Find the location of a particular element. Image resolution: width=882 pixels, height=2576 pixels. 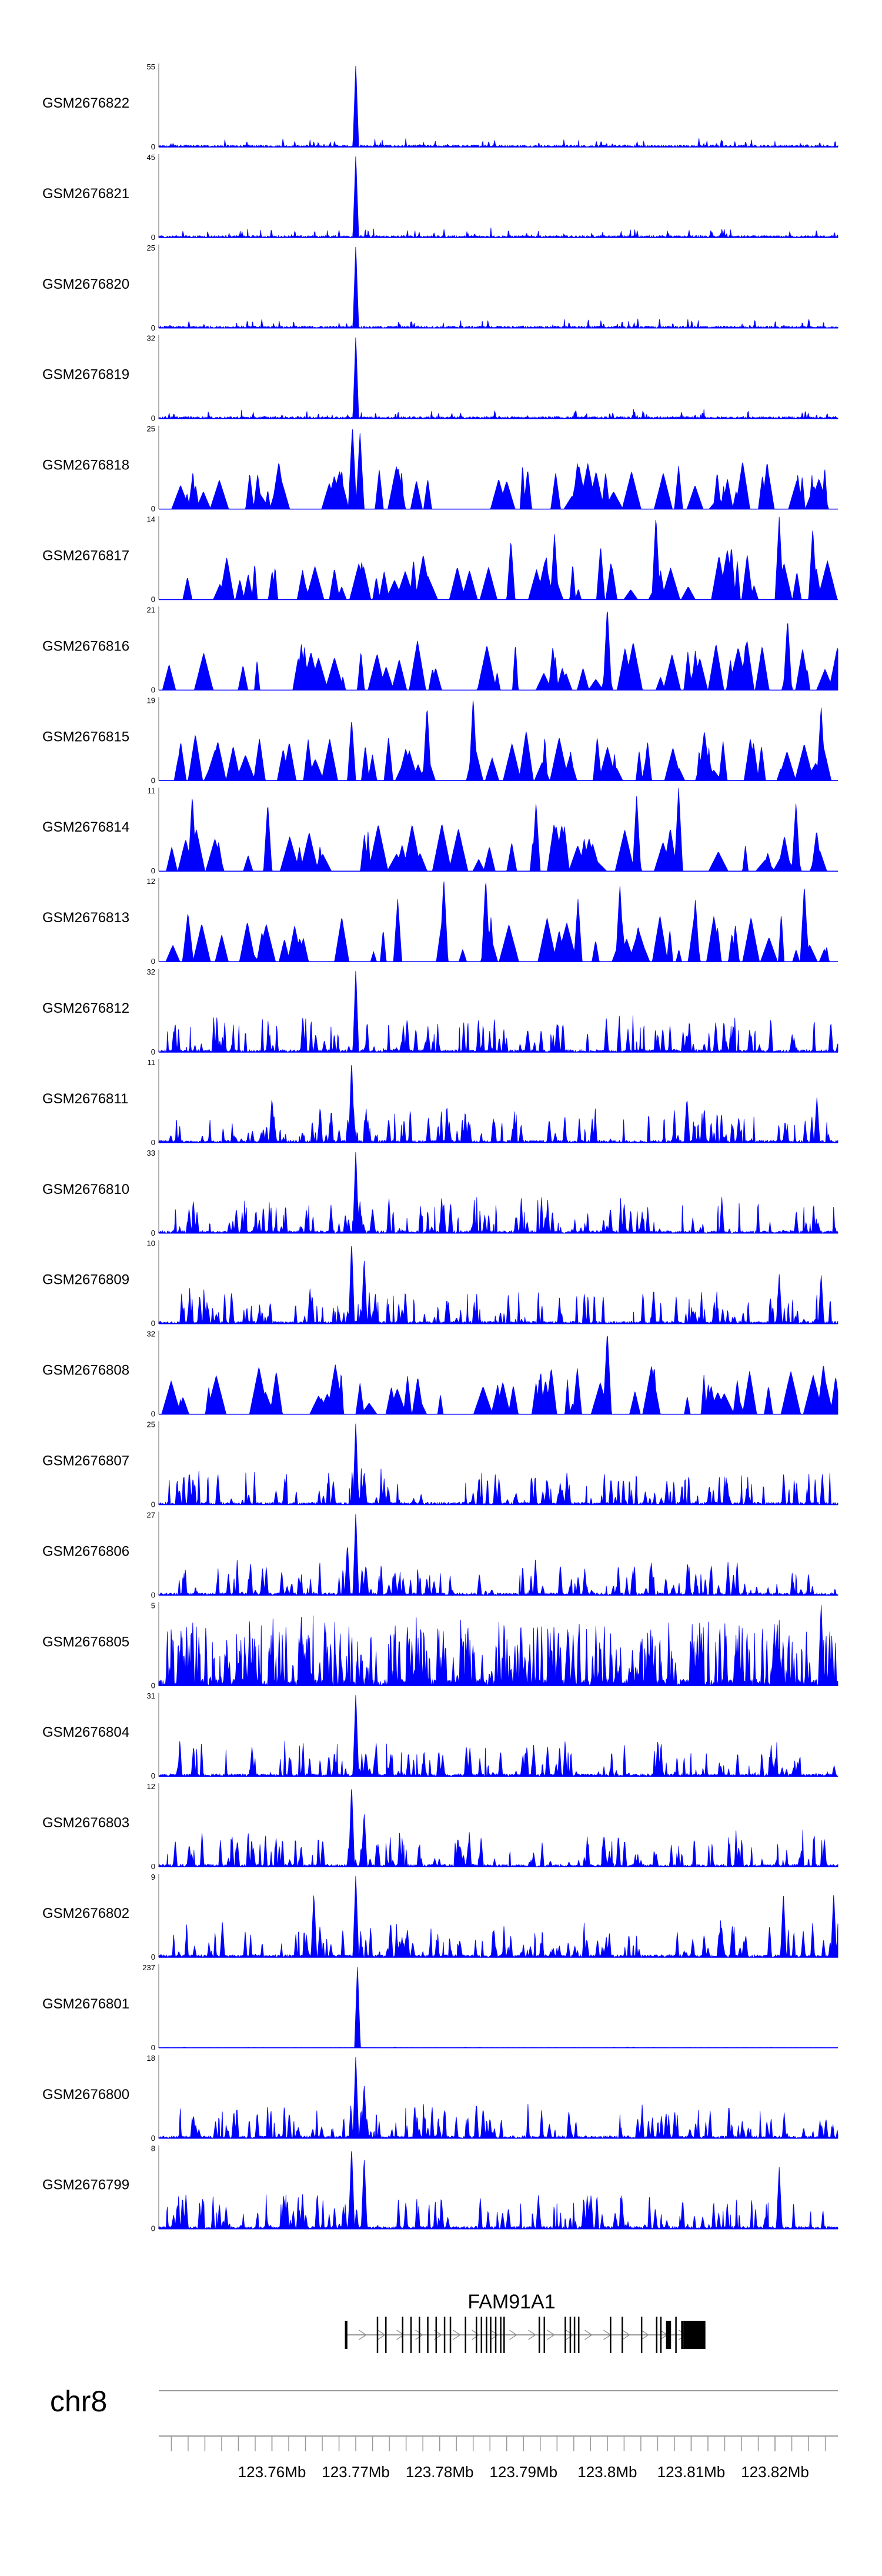

track-label: GSM2676812 is located at coordinates (85, 1008).